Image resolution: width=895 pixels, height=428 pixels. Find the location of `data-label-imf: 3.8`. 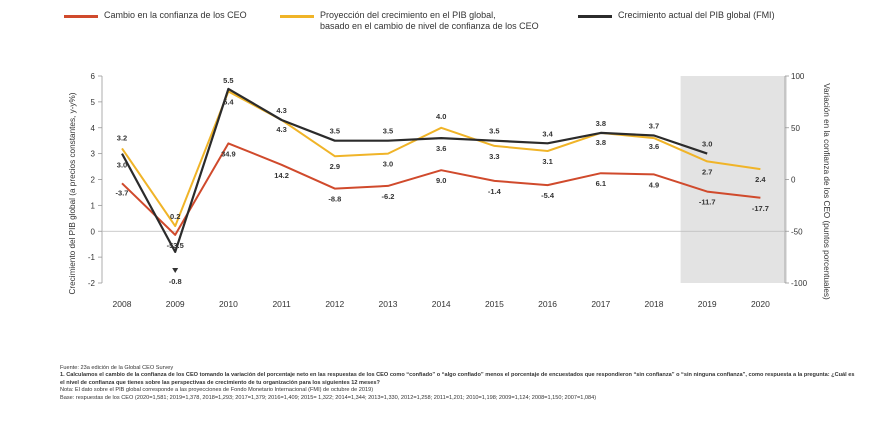

data-label-imf: 3.8 is located at coordinates (601, 123).